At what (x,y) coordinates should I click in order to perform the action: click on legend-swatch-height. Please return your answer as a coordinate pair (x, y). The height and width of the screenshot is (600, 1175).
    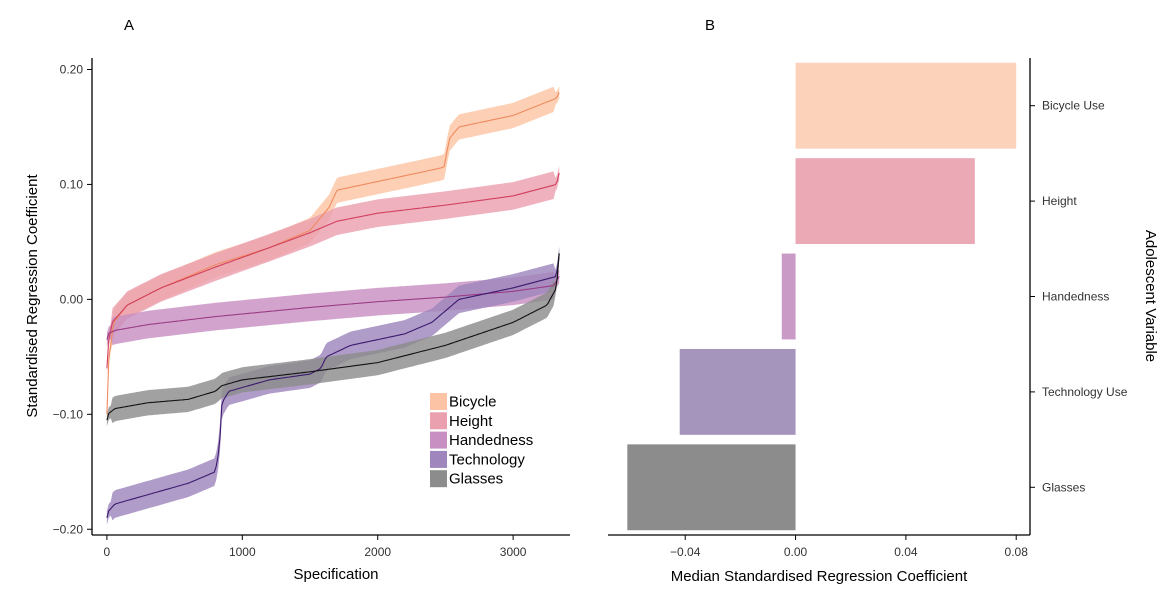
    Looking at the image, I should click on (438, 421).